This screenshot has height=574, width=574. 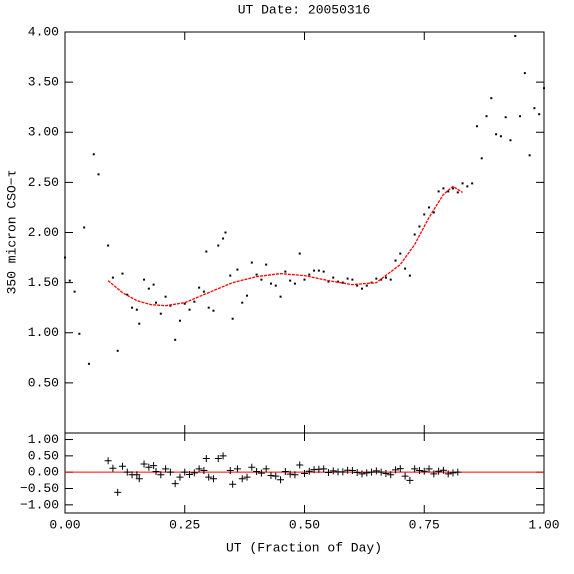 What do you see at coordinates (43, 282) in the screenshot?
I see `y-tick-label: 1.50` at bounding box center [43, 282].